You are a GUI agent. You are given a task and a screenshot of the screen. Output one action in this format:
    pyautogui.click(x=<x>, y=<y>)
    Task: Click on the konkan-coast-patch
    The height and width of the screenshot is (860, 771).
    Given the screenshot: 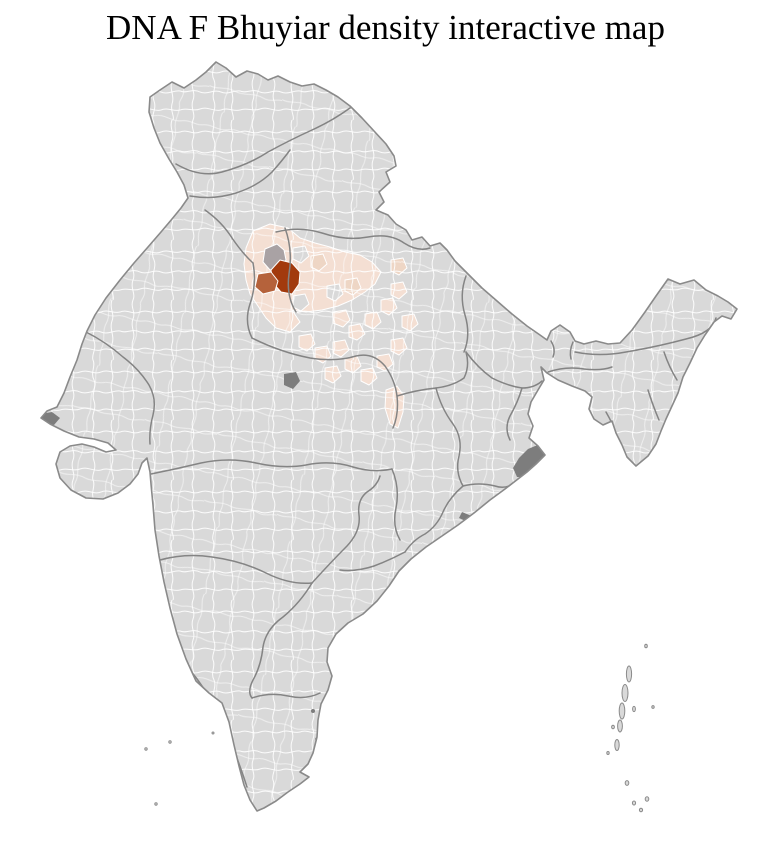 What is the action you would take?
    pyautogui.click(x=153, y=541)
    